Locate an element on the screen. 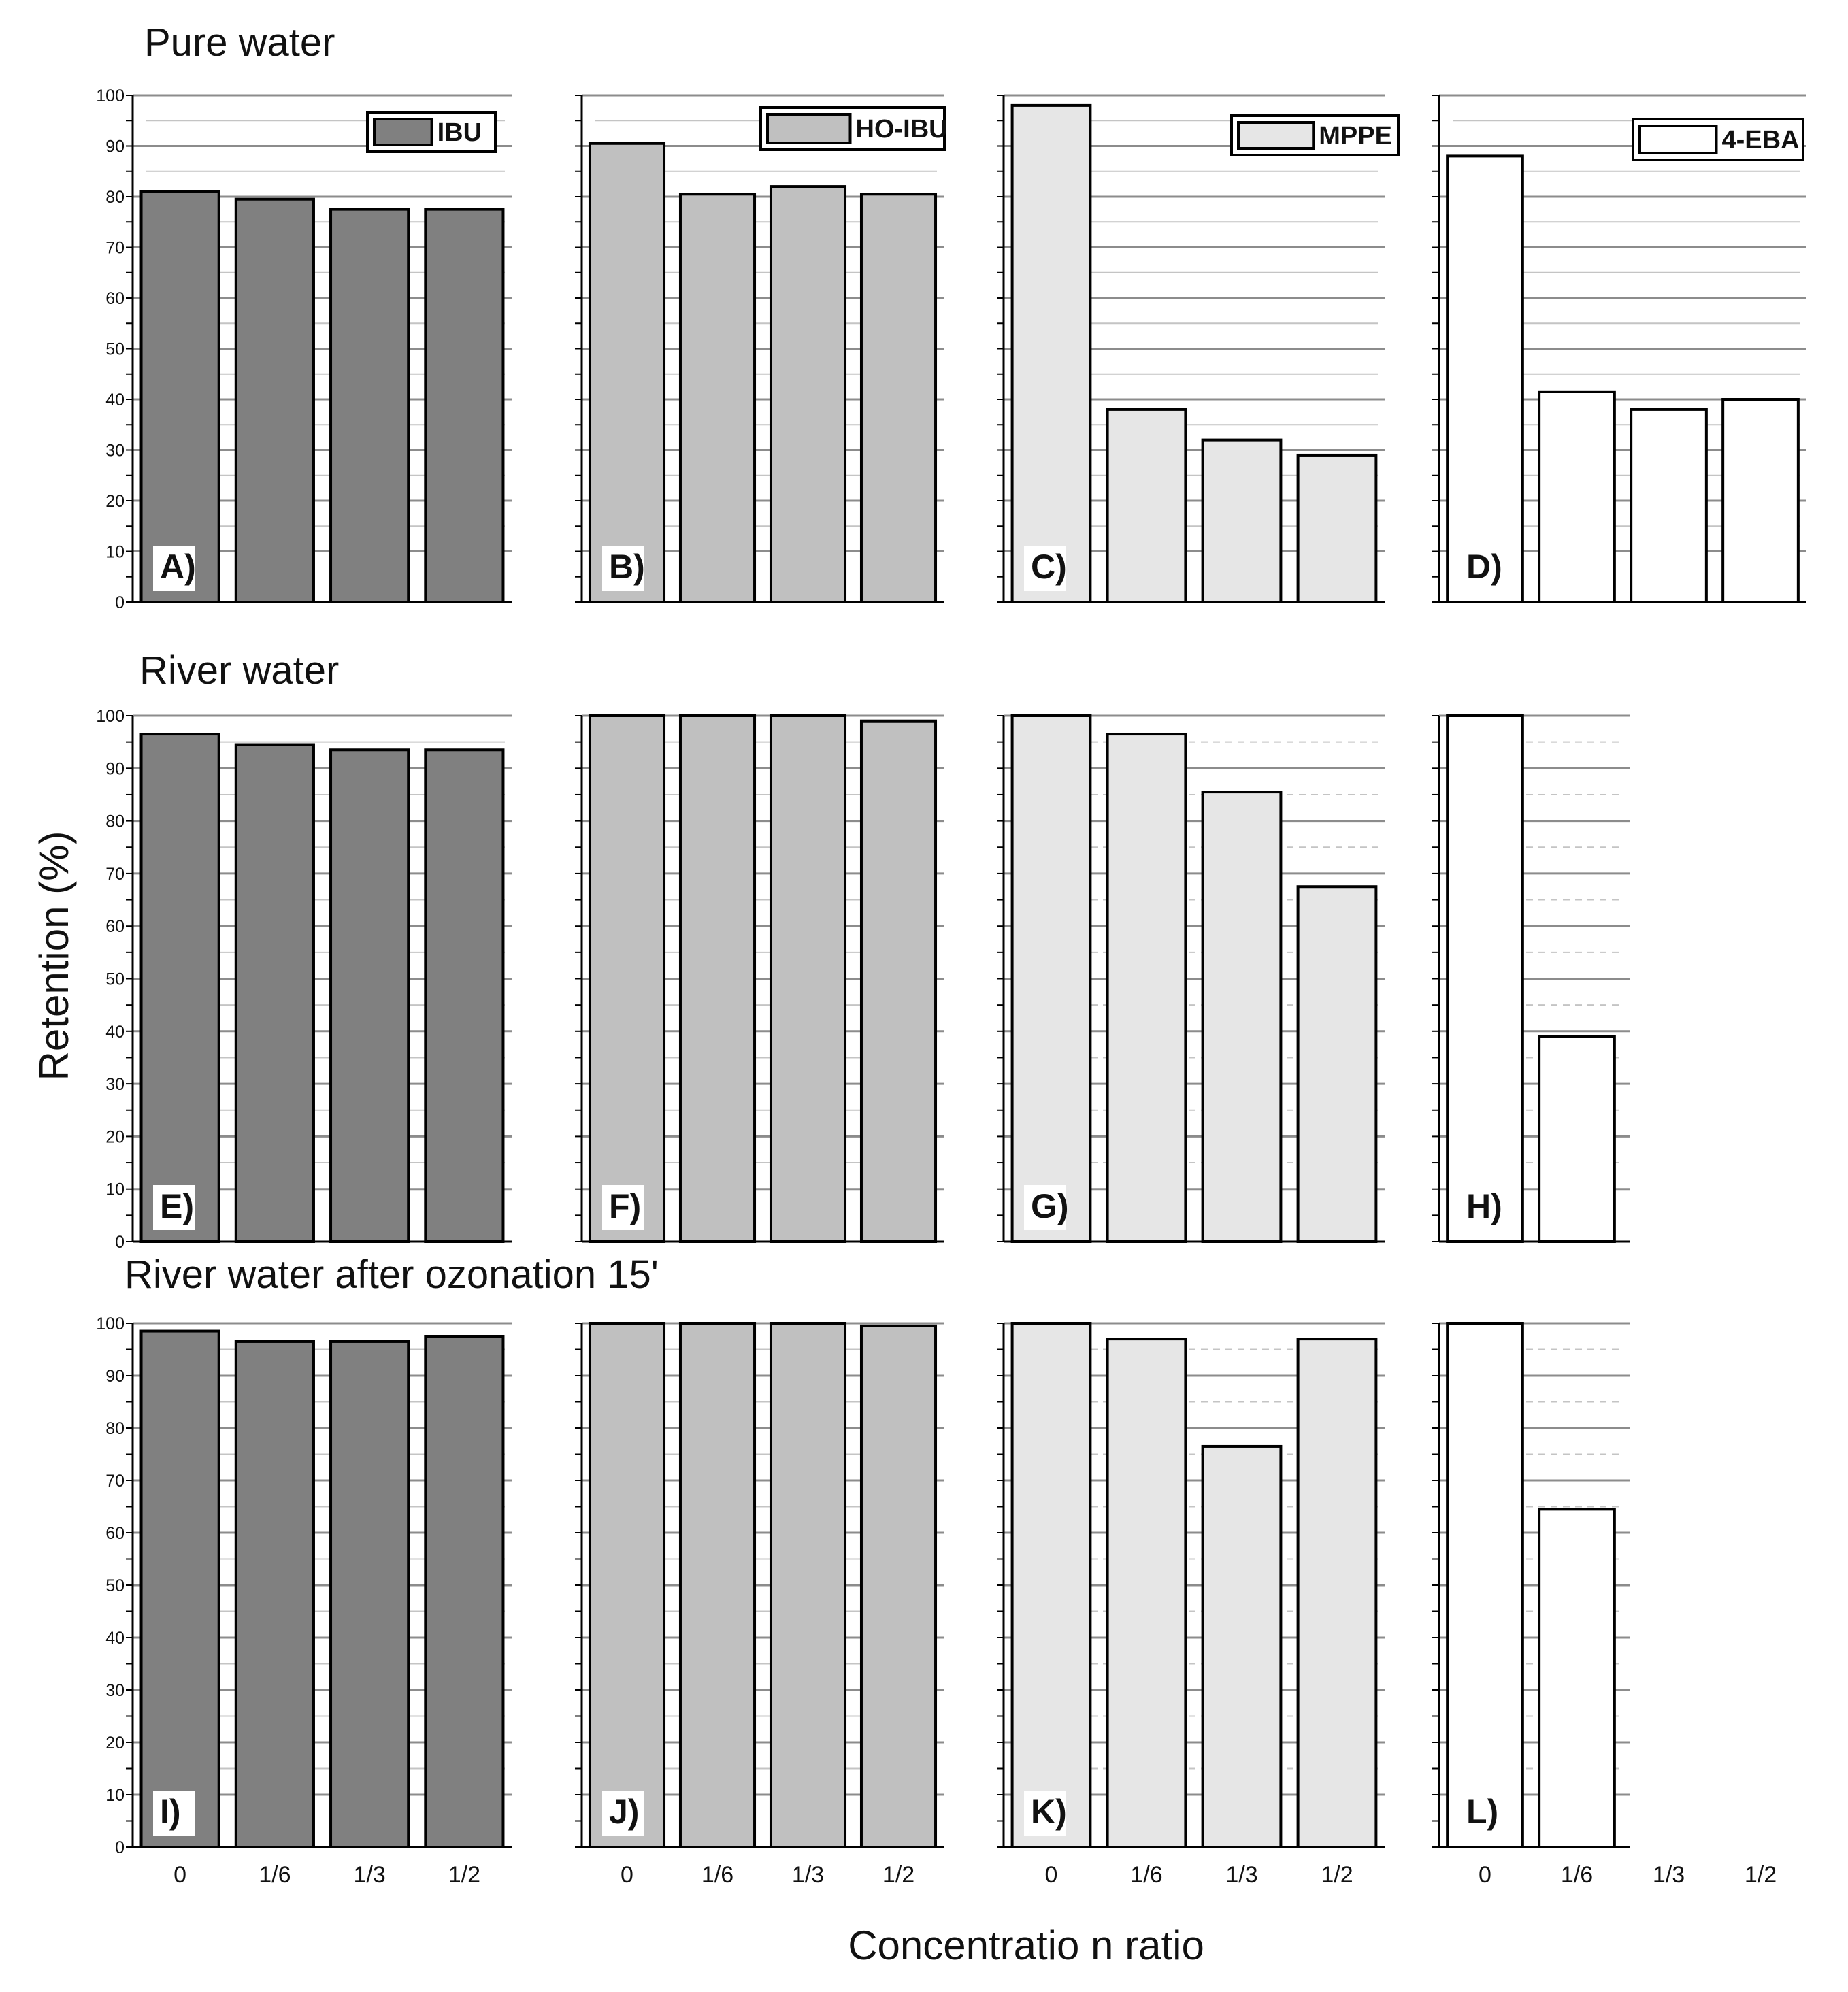 The width and height of the screenshot is (1848, 1992). legend-label: IBU is located at coordinates (460, 132).